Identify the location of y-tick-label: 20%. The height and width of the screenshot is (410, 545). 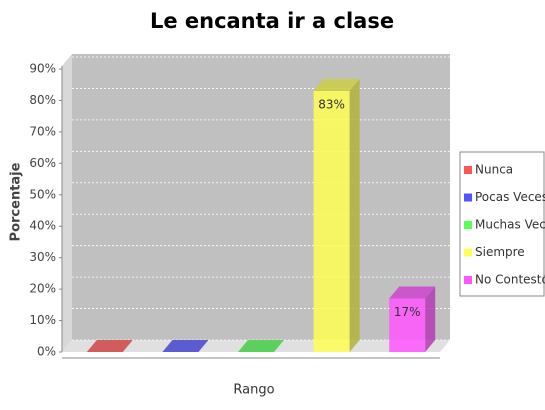
(42, 289).